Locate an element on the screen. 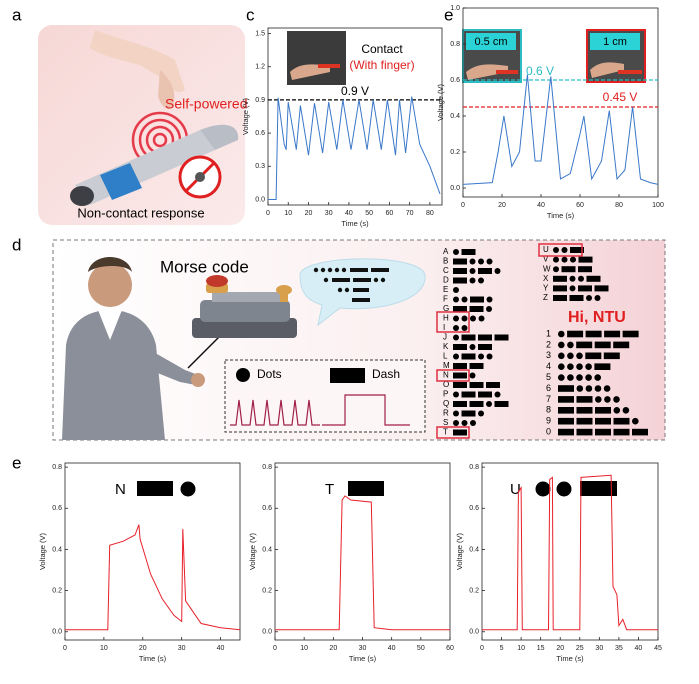  morse-digit: 2 is located at coordinates (548, 344).